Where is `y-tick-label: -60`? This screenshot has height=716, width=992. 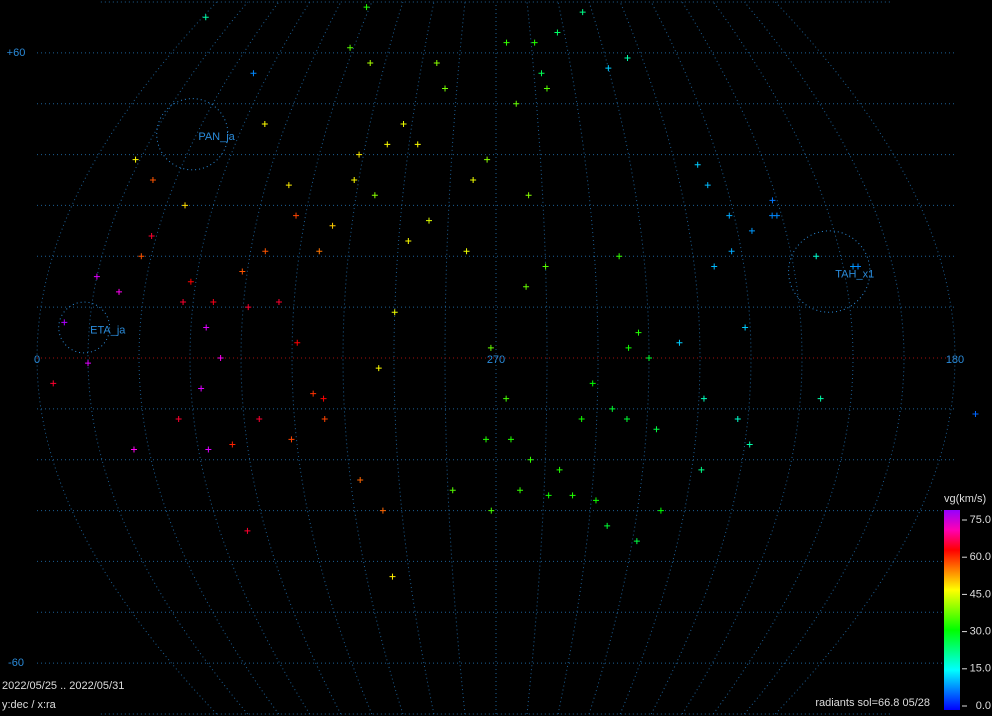 y-tick-label: -60 is located at coordinates (16, 663).